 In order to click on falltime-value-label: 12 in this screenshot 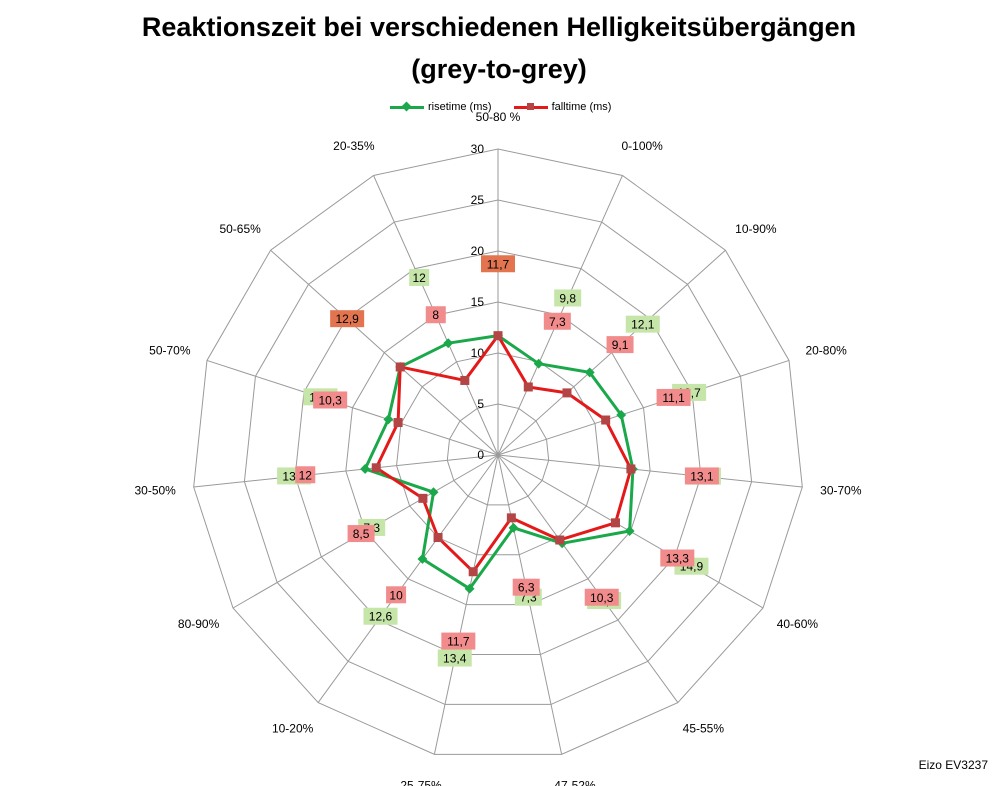, I will do `click(306, 475)`.